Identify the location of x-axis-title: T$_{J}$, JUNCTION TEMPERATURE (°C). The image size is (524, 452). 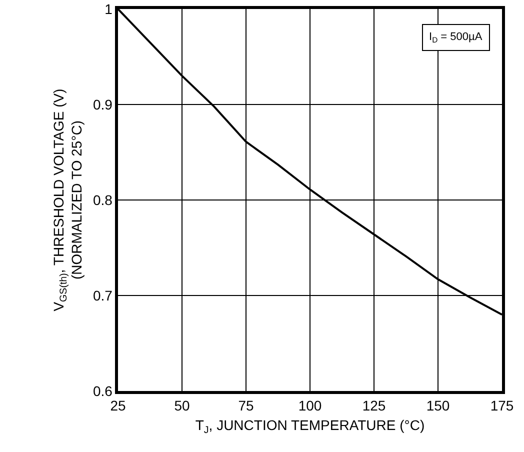
(310, 426).